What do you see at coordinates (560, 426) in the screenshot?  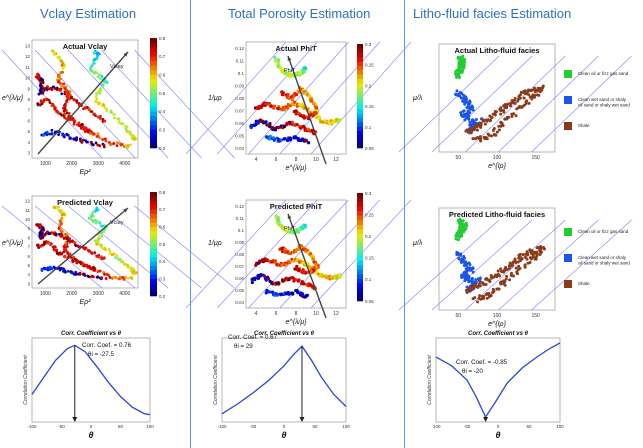 I see `x-tick-label: 100` at bounding box center [560, 426].